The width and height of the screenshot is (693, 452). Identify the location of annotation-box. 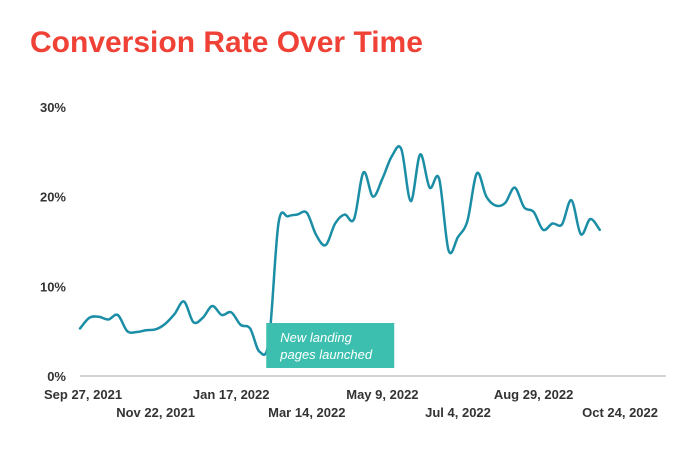
(330, 345).